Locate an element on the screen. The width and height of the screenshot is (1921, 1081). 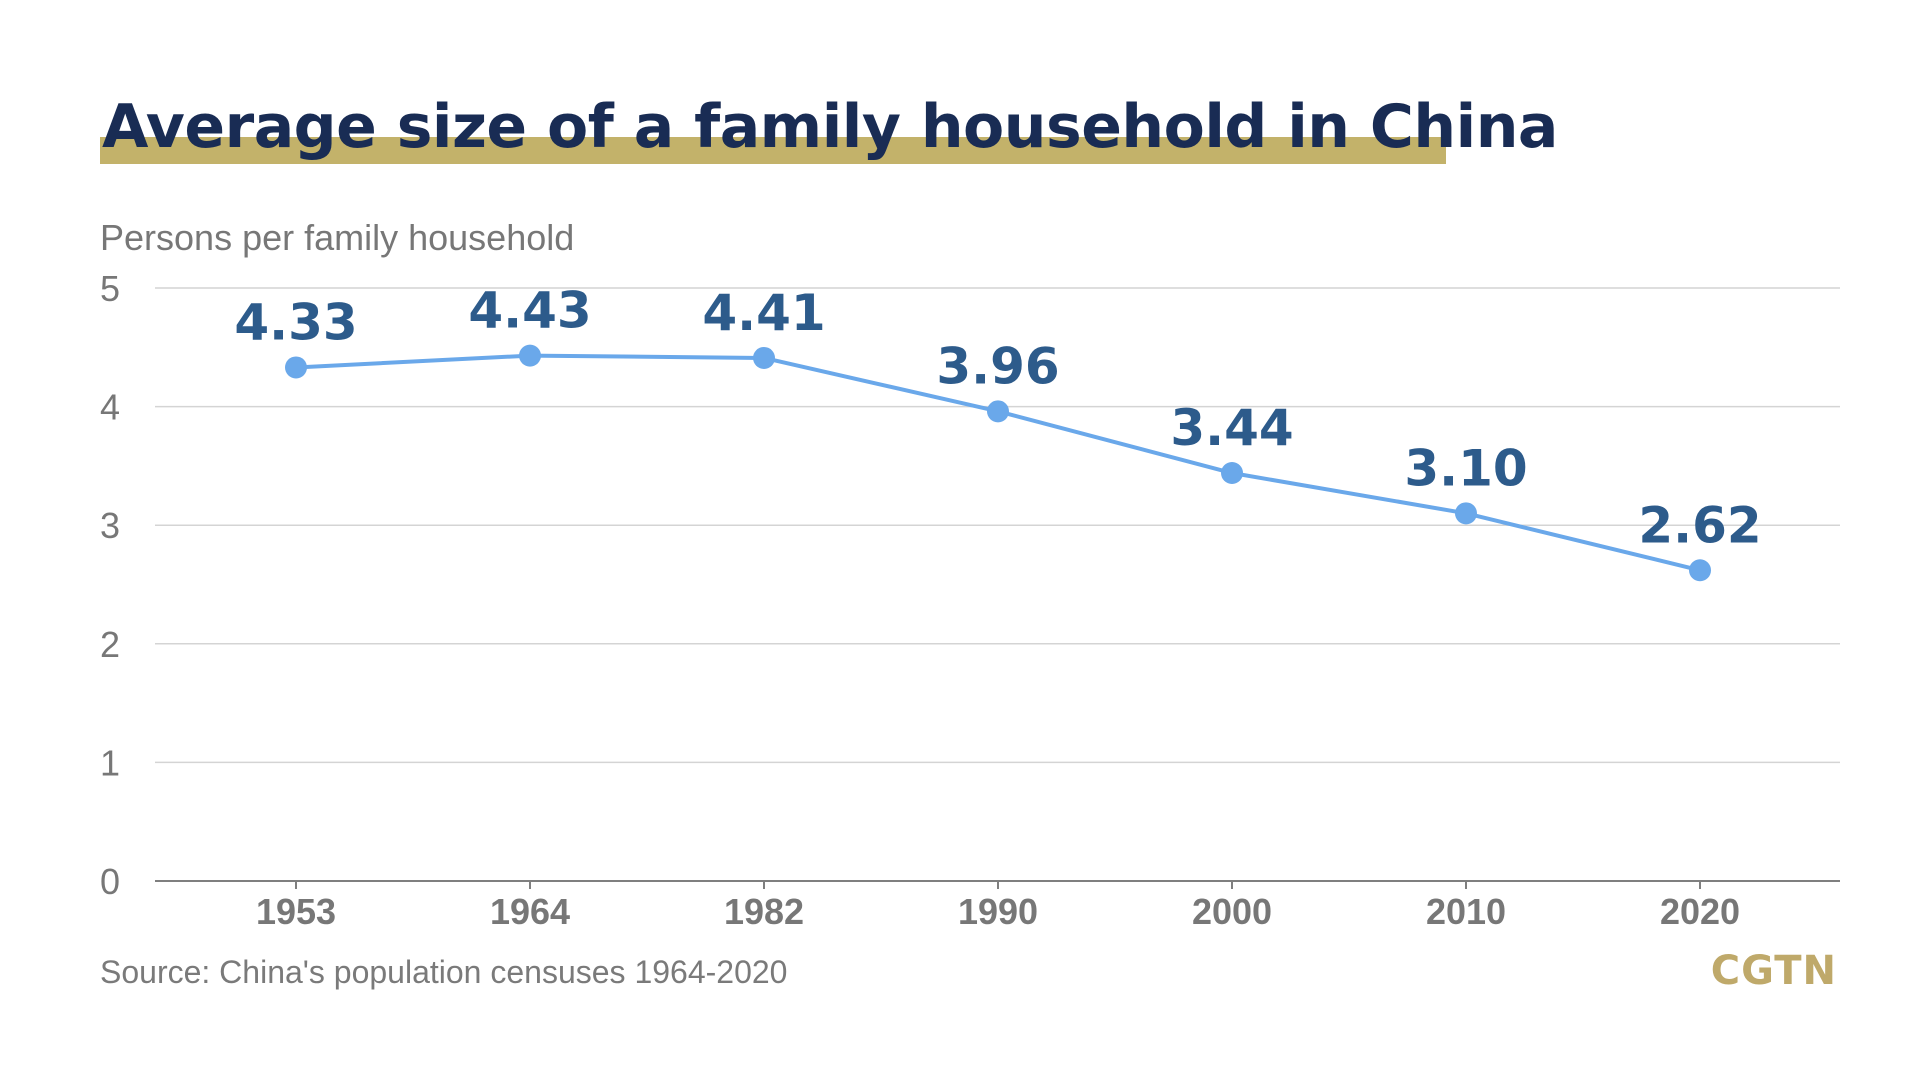
x-tick-label: 1982 is located at coordinates (764, 911).